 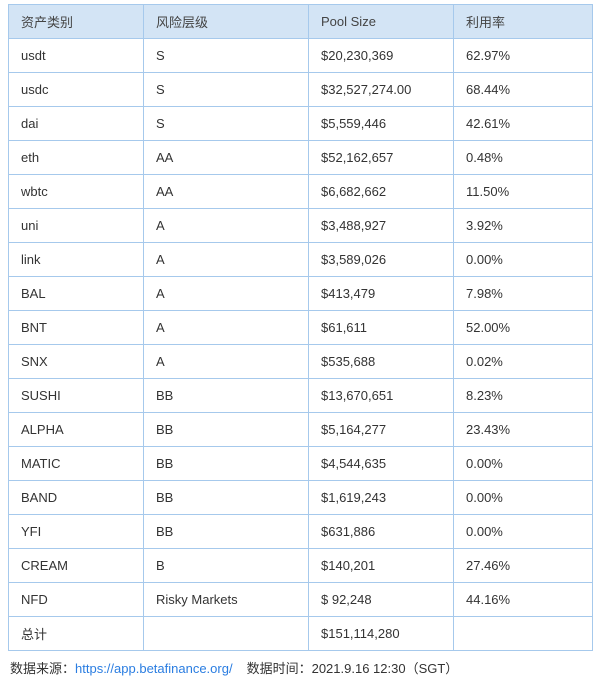 I want to click on table-cell: $1,619,243, so click(x=381, y=497).